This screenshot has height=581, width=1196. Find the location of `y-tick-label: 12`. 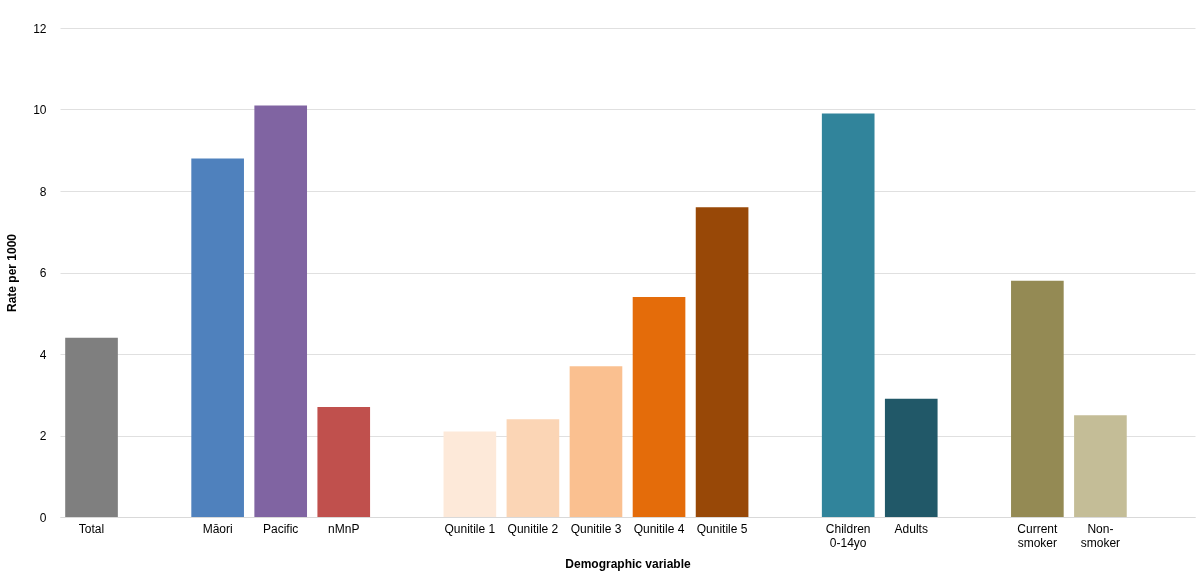

y-tick-label: 12 is located at coordinates (40, 28).